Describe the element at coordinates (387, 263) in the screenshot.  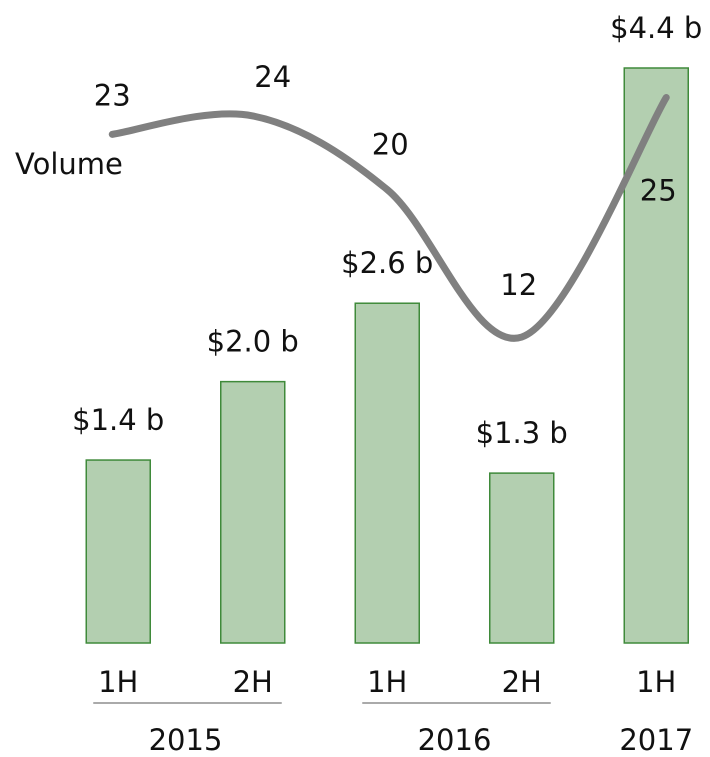
I see `bar-value-label: $2.6 b` at that location.